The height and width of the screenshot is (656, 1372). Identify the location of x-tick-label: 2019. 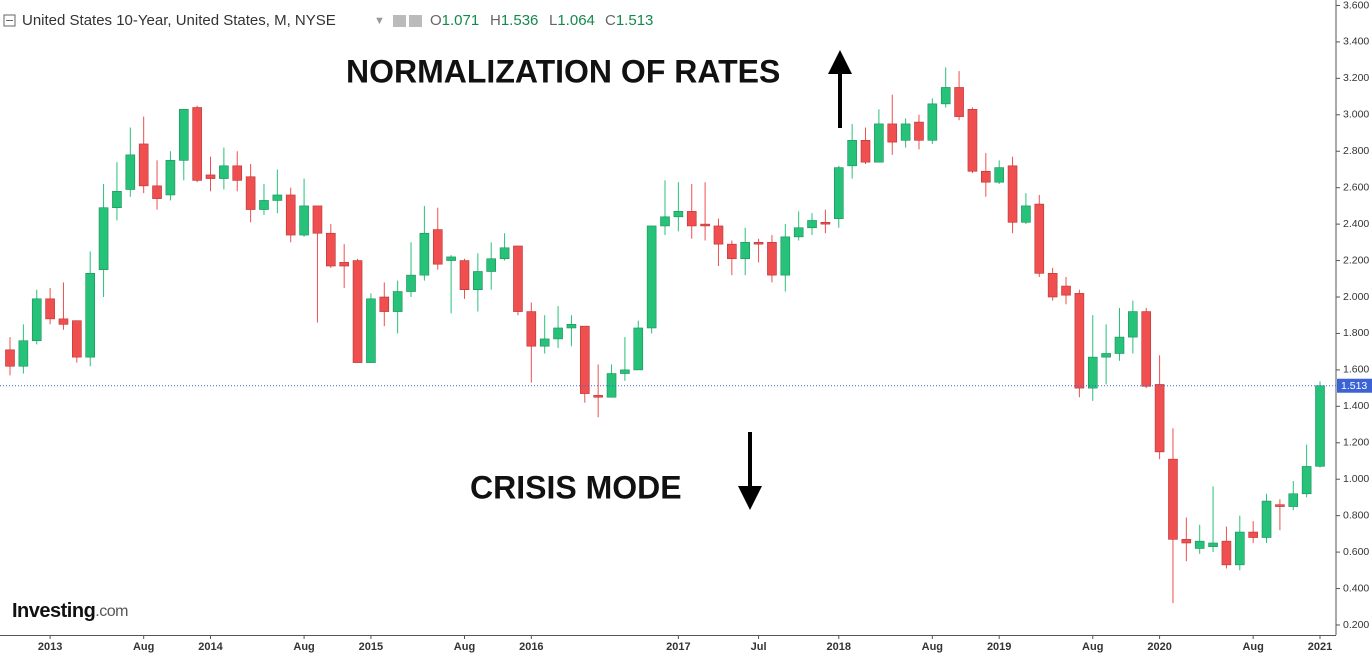
(999, 647).